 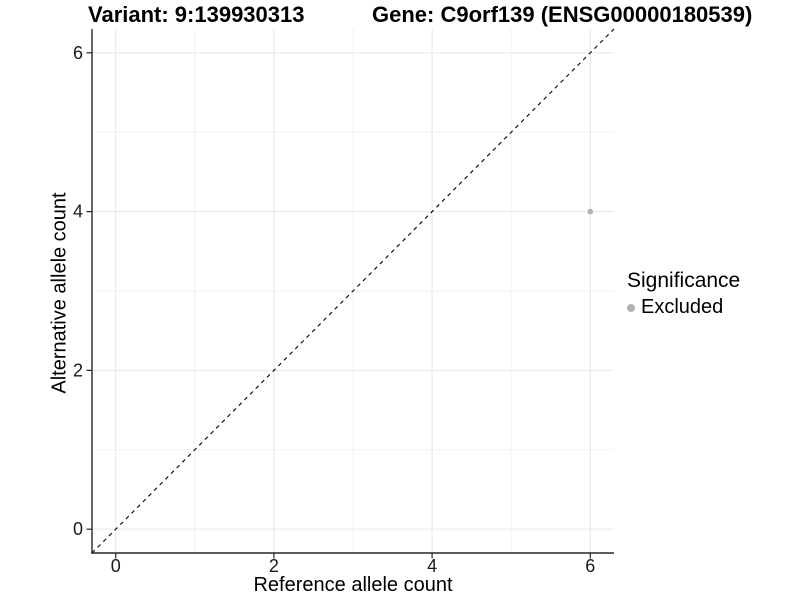 I want to click on x-tick-label: 2, so click(x=274, y=566).